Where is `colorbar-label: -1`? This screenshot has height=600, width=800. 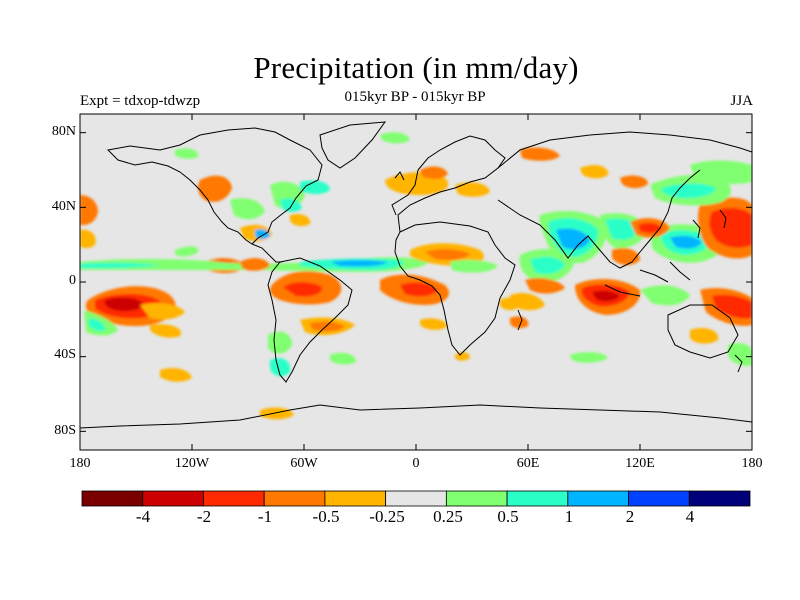 colorbar-label: -1 is located at coordinates (265, 516).